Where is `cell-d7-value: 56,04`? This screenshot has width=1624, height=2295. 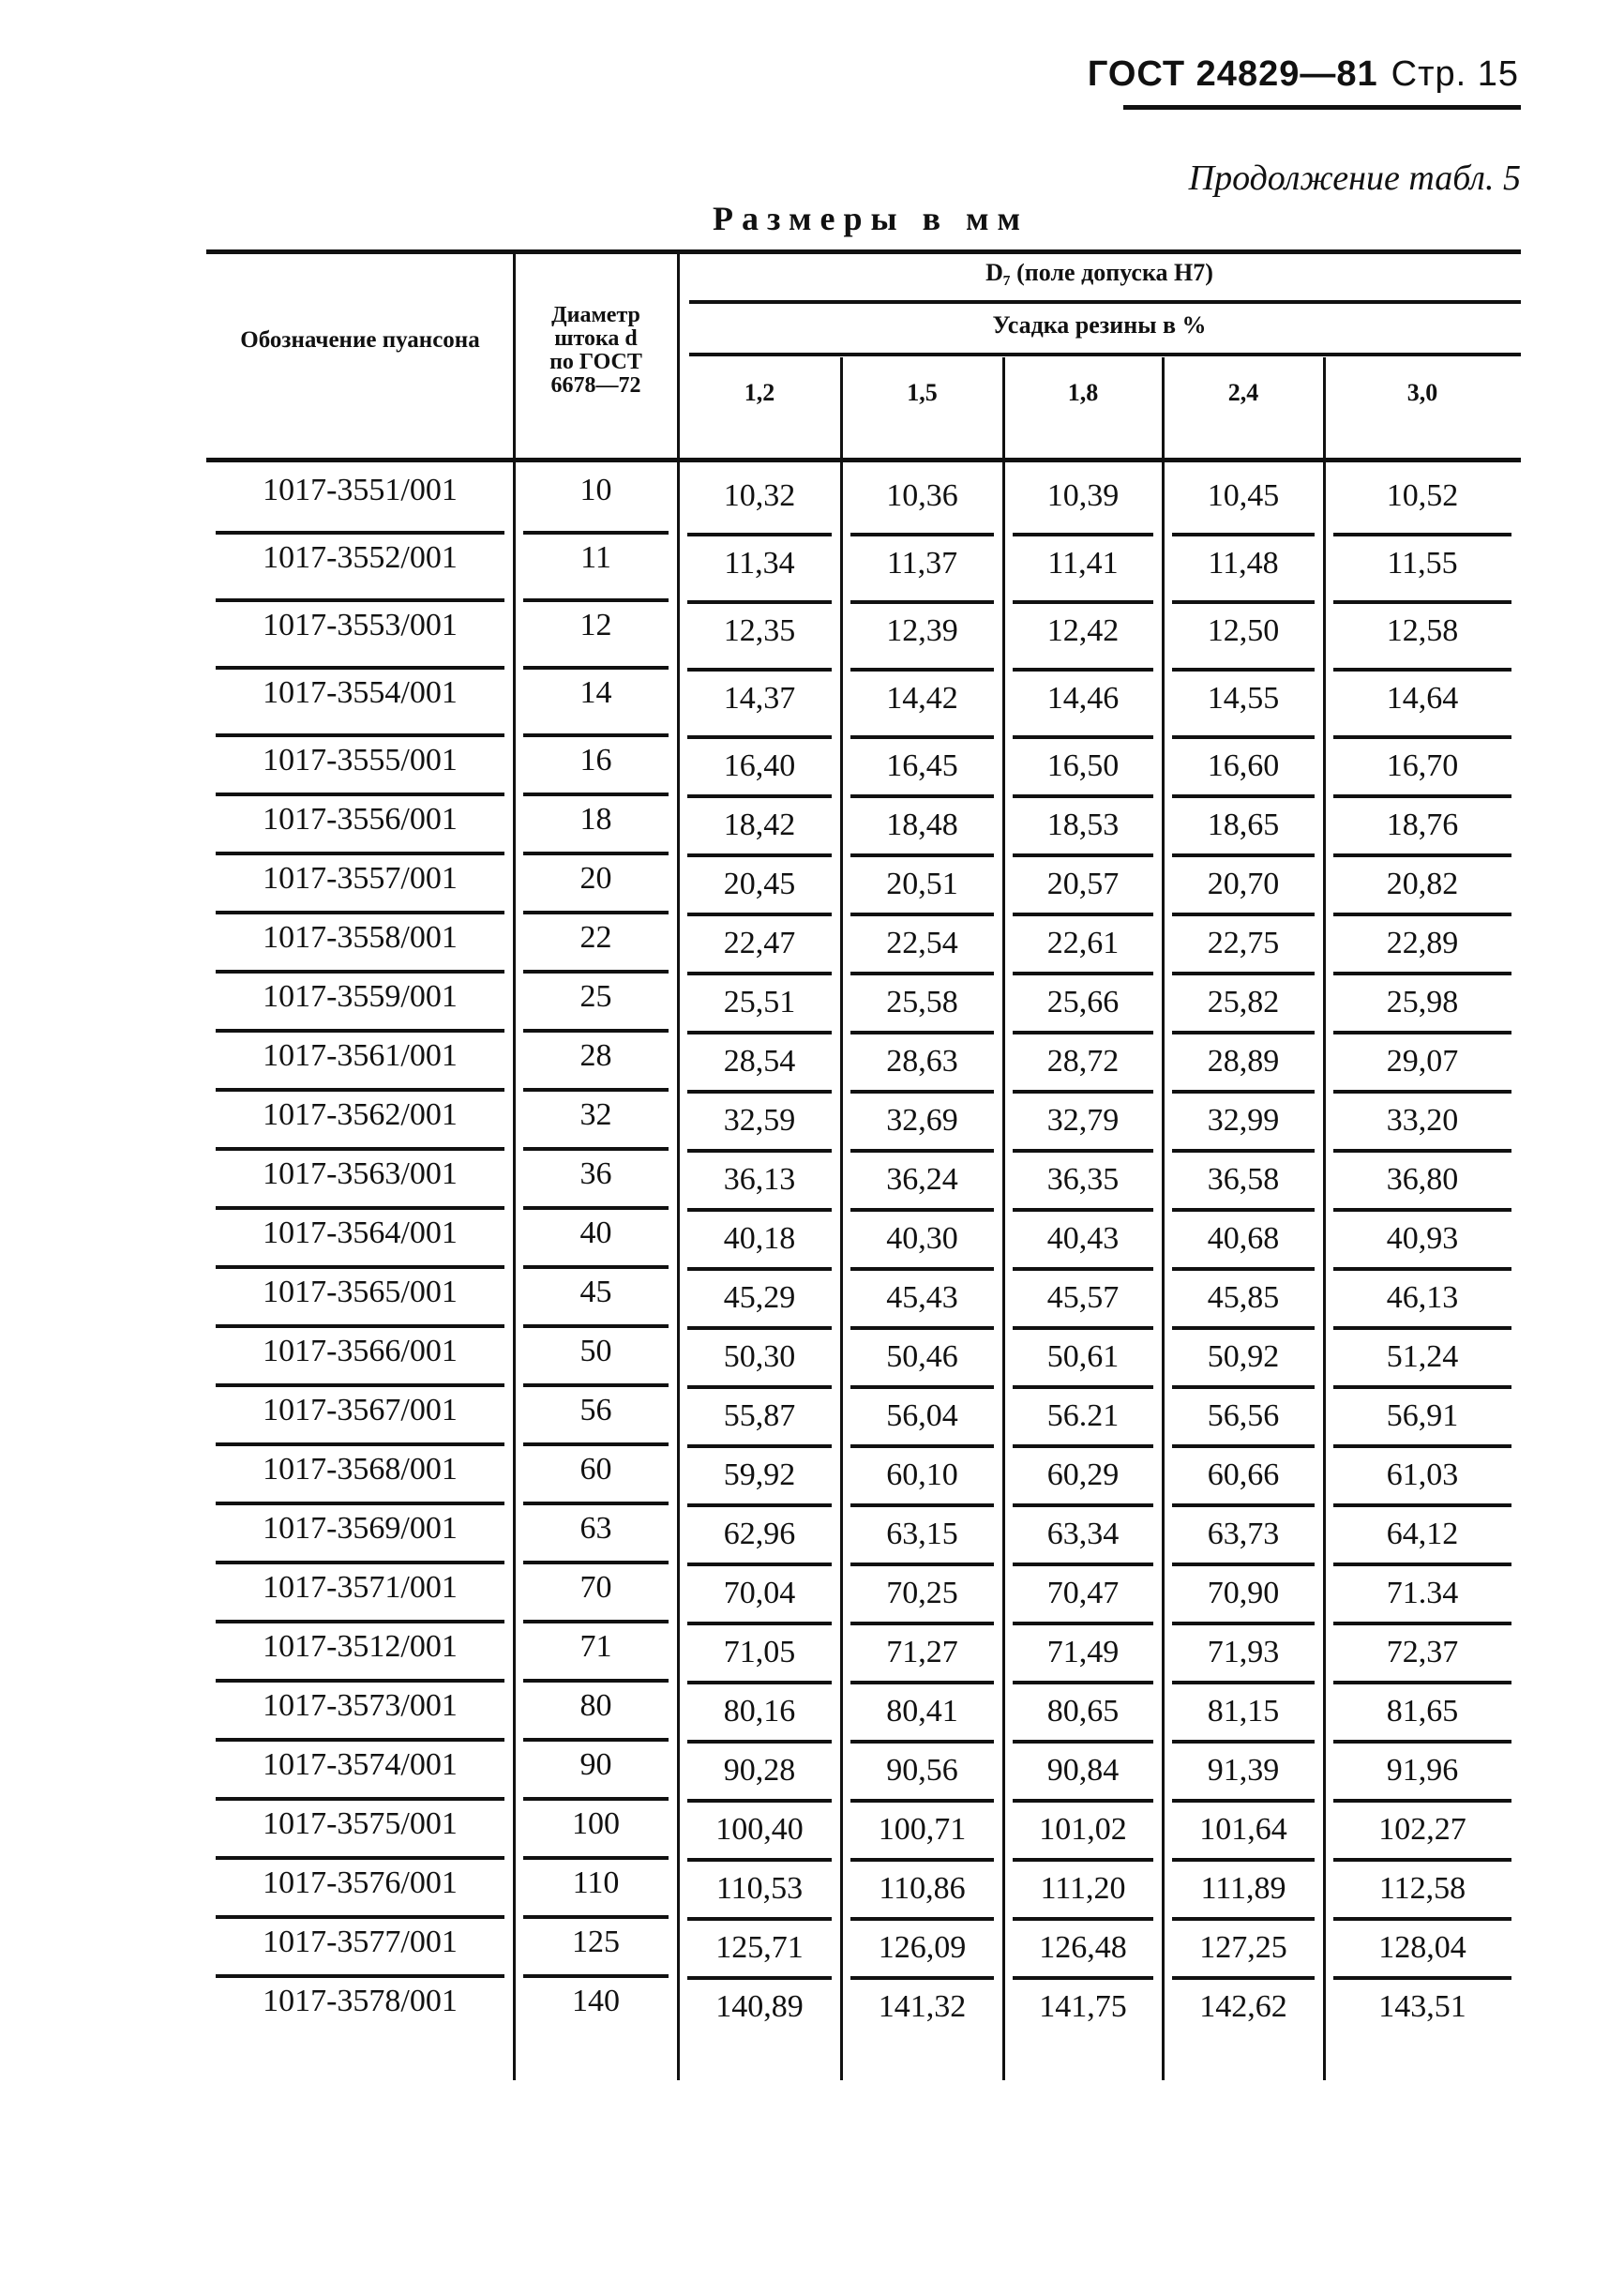
cell-d7-value: 56,04 is located at coordinates (922, 1423).